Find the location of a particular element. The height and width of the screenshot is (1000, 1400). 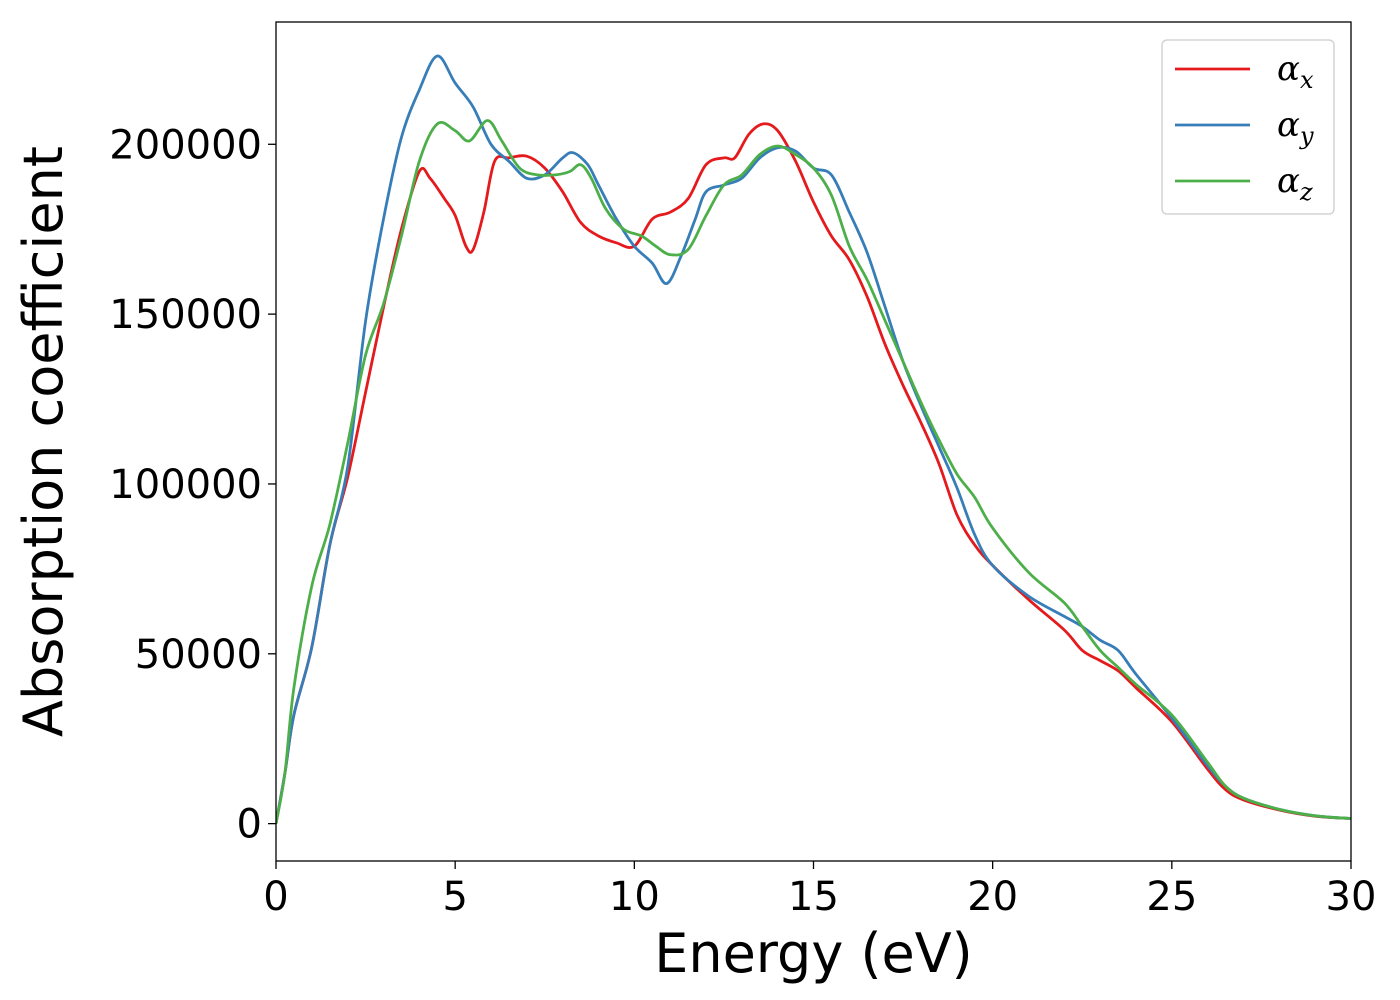

y-axis-label: Absorption coefficient is located at coordinates (43, 441).